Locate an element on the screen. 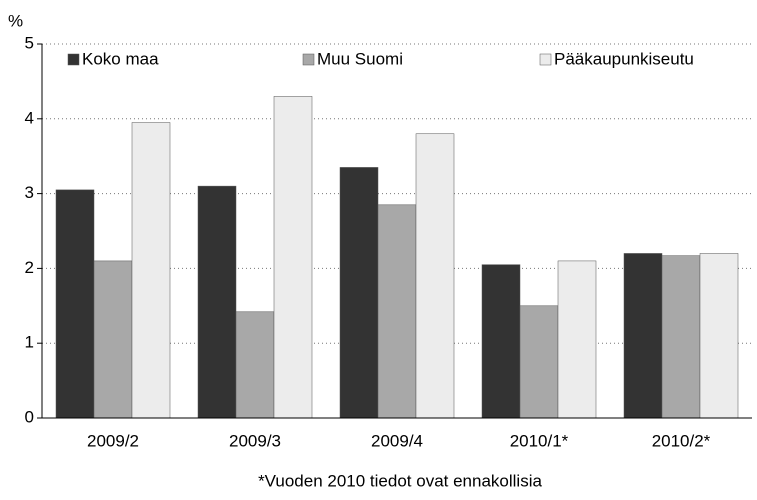 The width and height of the screenshot is (757, 500). x-tick-label: 2009/3 is located at coordinates (255, 440).